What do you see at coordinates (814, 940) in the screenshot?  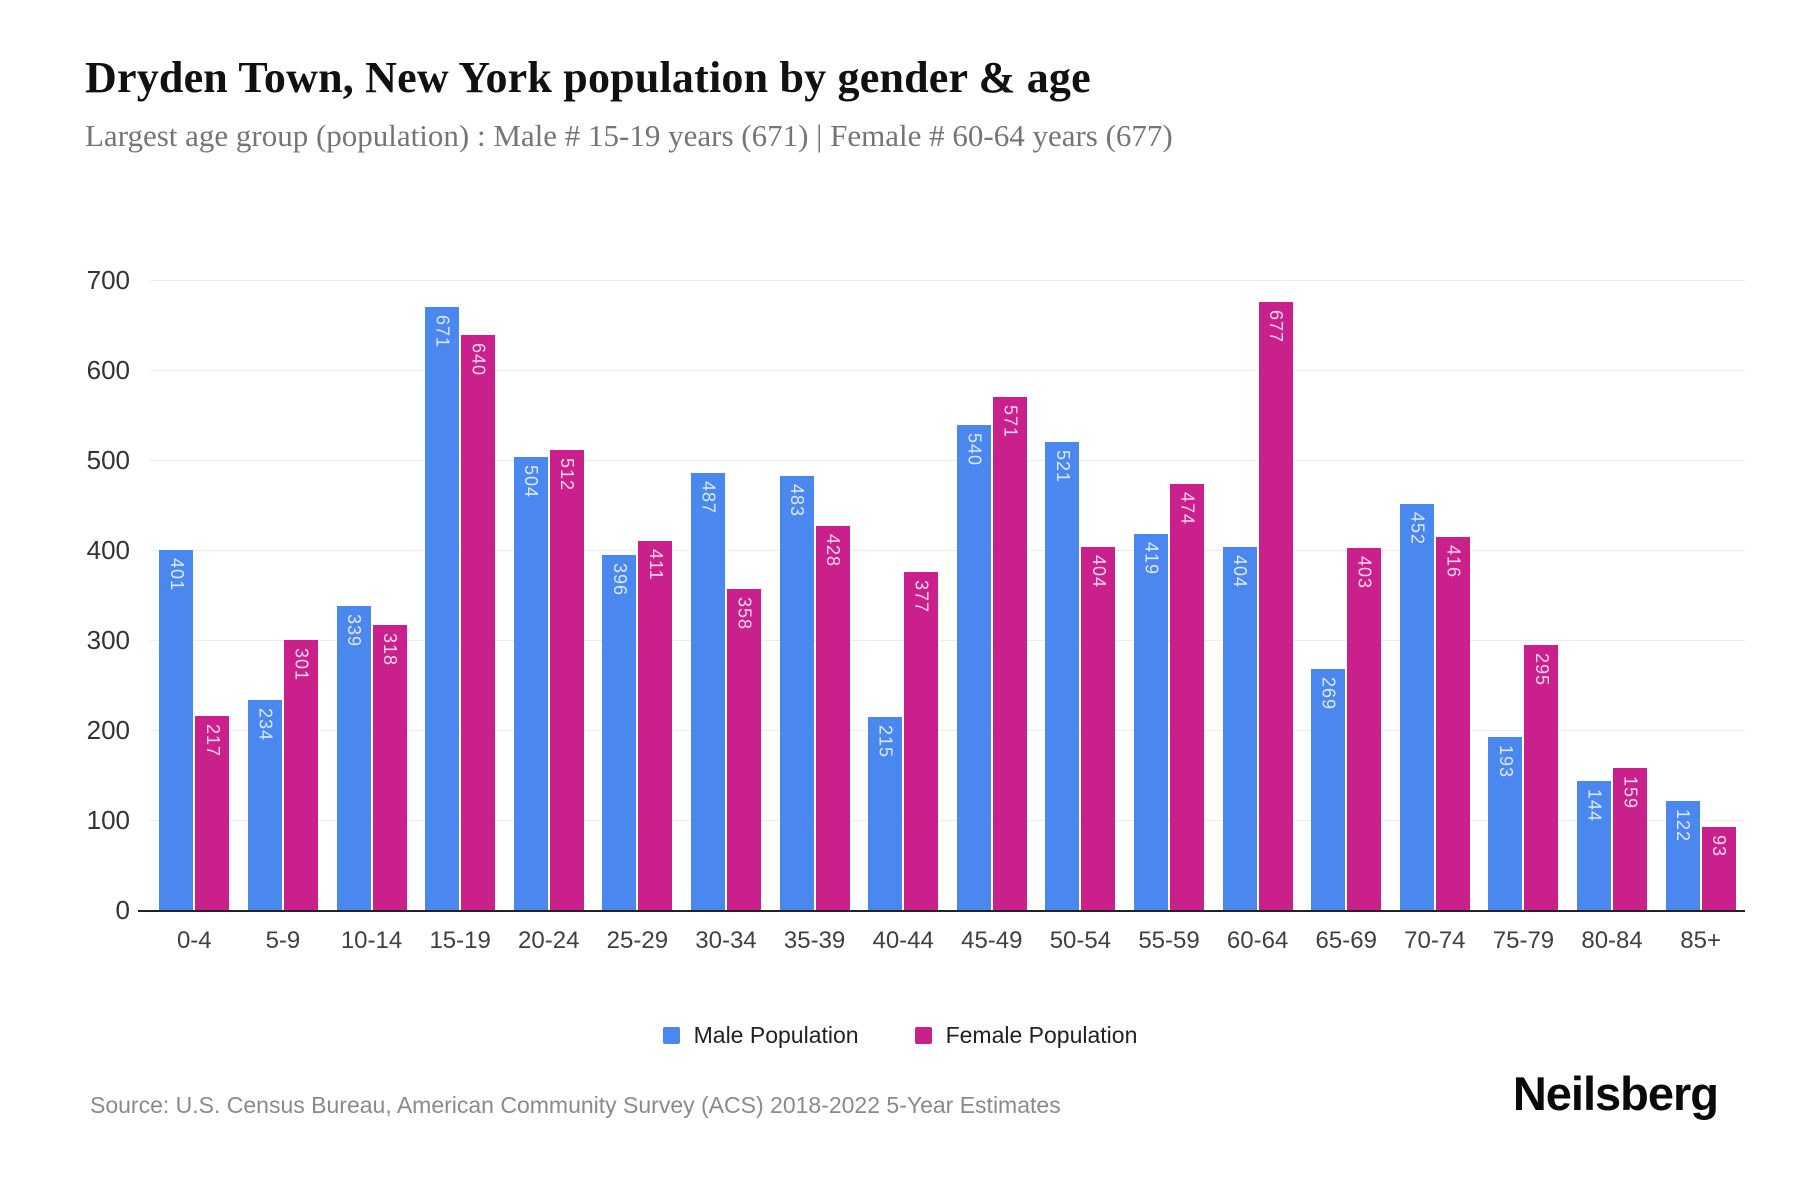 I see `x-tick-label-35-39: 35-39` at bounding box center [814, 940].